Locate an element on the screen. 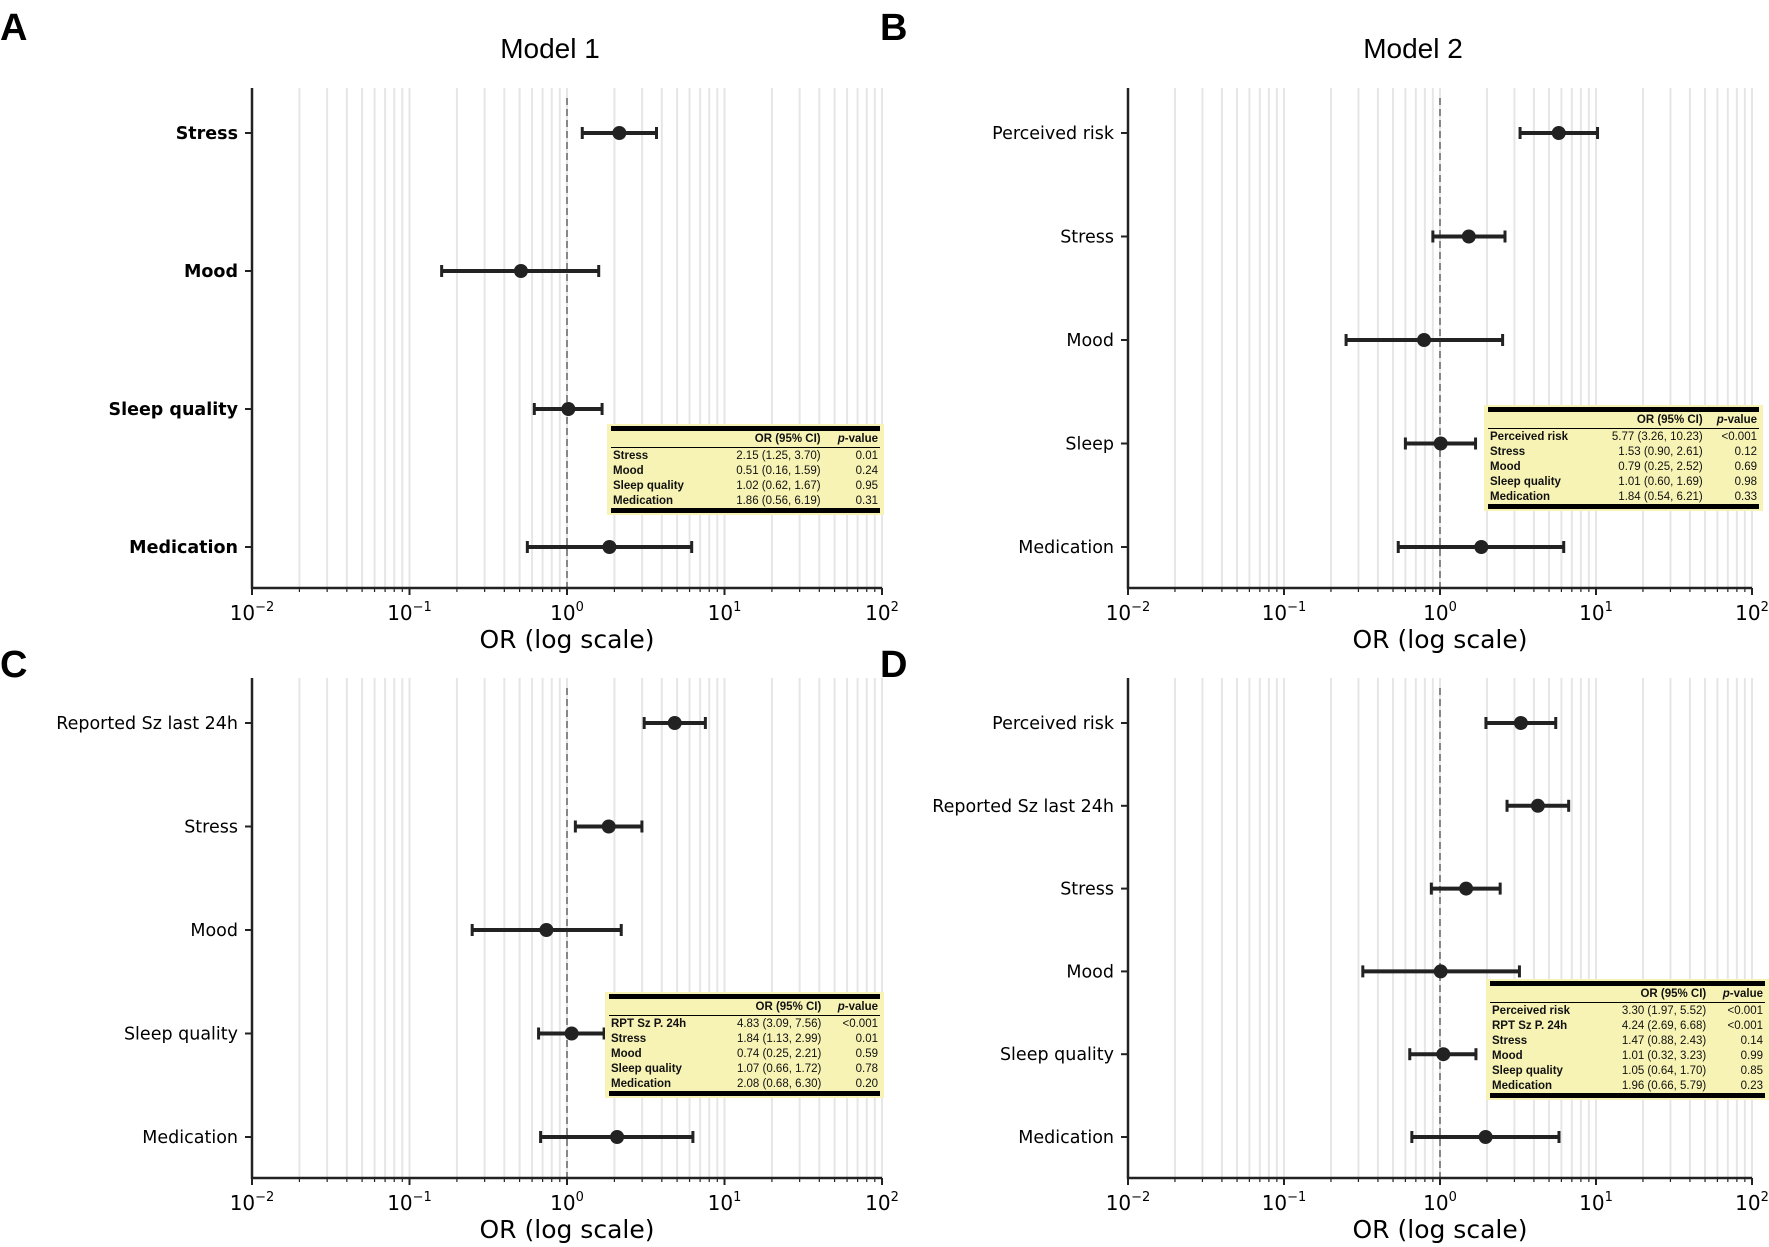  table-row: Stress 1.53 (0.90, 2.61) 0.12 is located at coordinates (1623, 451).